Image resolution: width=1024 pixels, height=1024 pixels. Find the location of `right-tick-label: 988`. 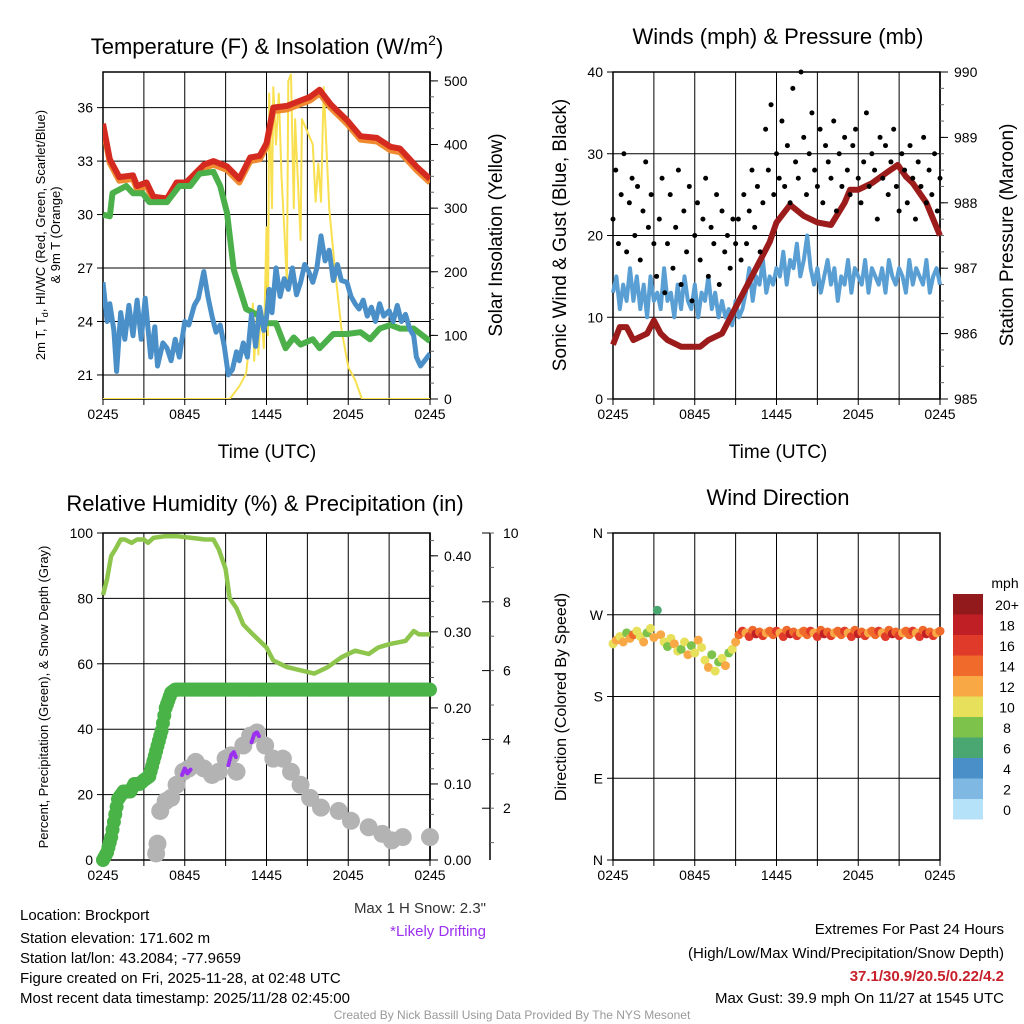

right-tick-label: 988 is located at coordinates (966, 203).